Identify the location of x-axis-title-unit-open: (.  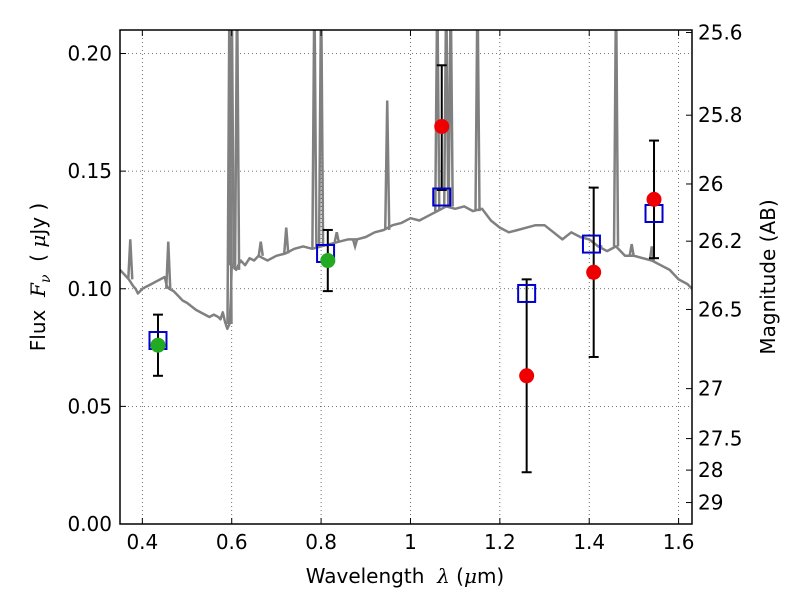
(457, 576).